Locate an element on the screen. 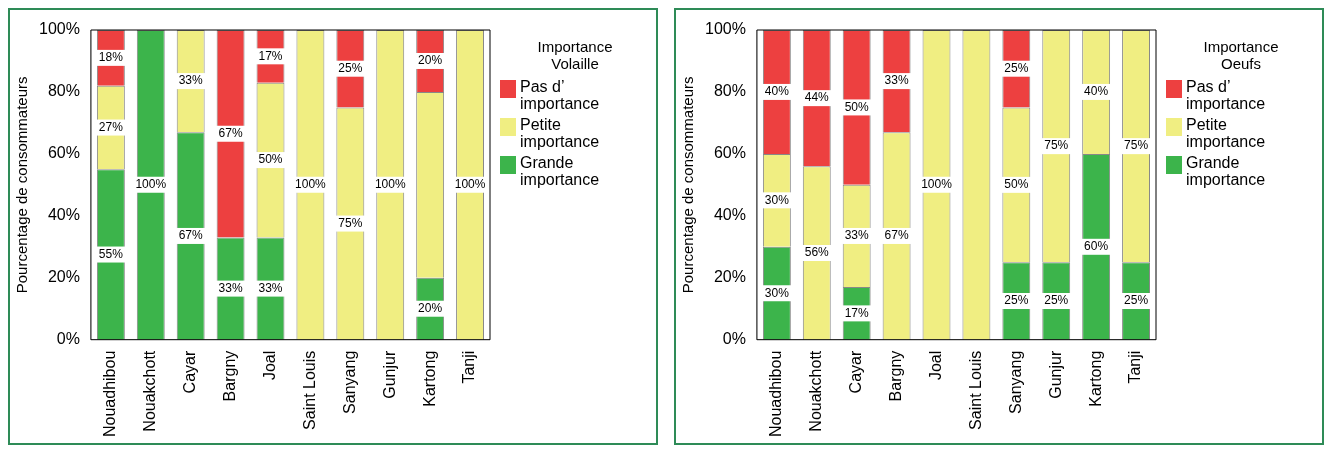 The height and width of the screenshot is (455, 1334). legend-title: Importance Volaille is located at coordinates (575, 55).